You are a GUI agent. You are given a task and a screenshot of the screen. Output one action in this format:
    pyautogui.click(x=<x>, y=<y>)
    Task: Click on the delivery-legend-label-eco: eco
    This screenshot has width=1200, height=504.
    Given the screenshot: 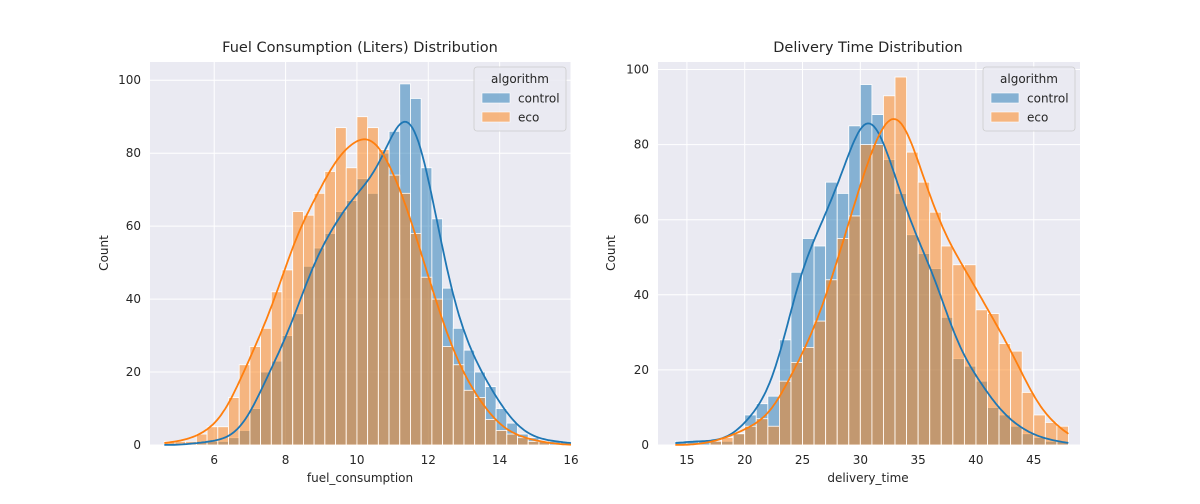 What is the action you would take?
    pyautogui.click(x=1037, y=118)
    